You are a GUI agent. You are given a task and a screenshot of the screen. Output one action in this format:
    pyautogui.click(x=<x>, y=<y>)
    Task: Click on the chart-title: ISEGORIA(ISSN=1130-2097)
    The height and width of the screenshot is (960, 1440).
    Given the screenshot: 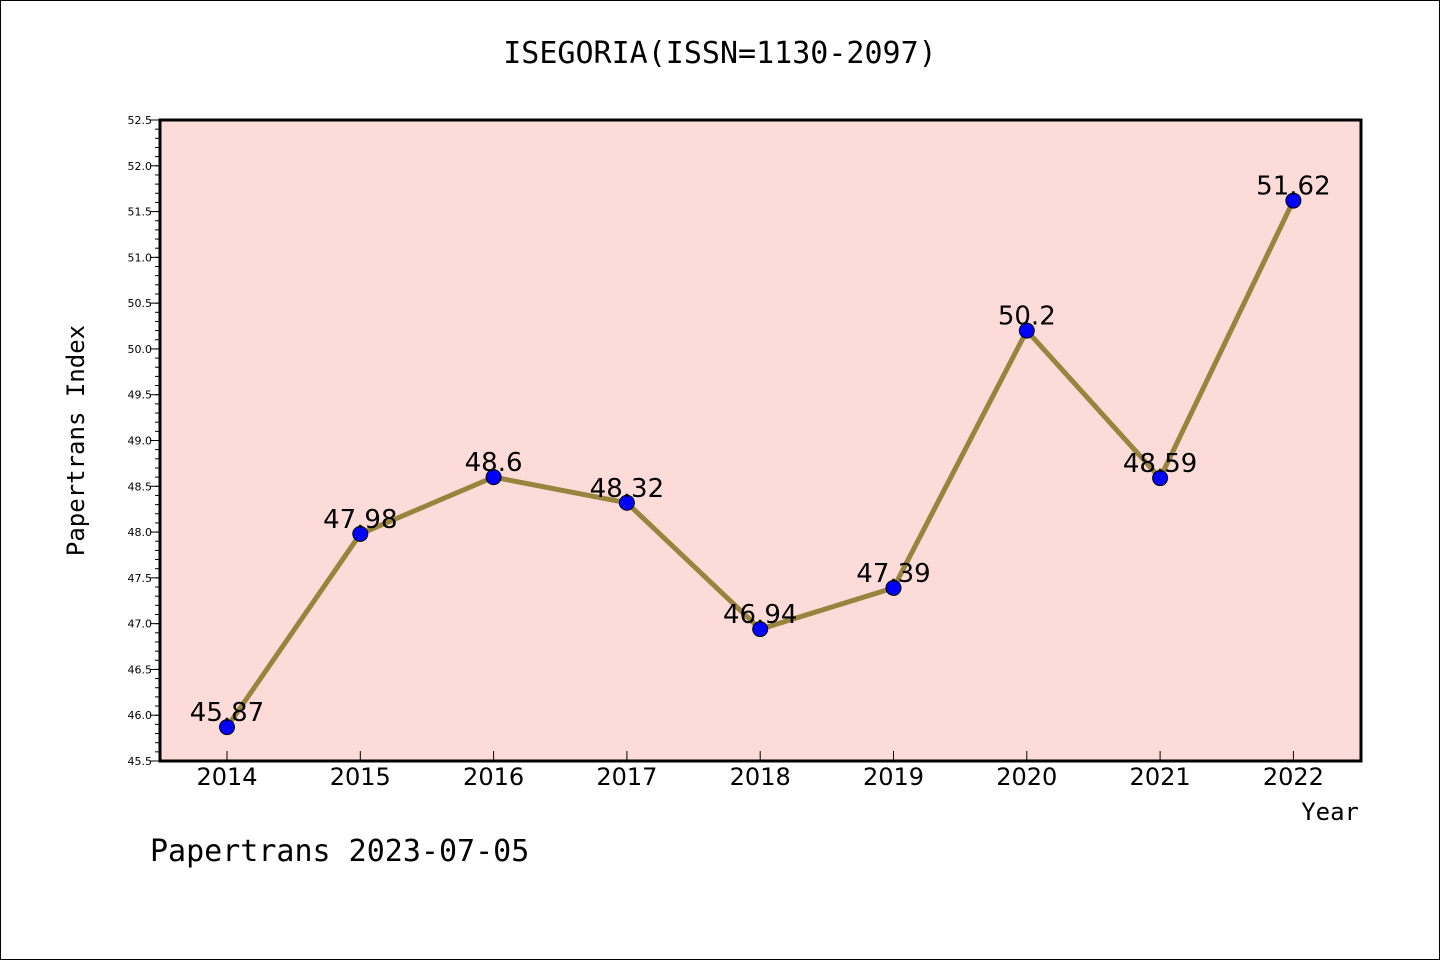 What is the action you would take?
    pyautogui.click(x=720, y=53)
    